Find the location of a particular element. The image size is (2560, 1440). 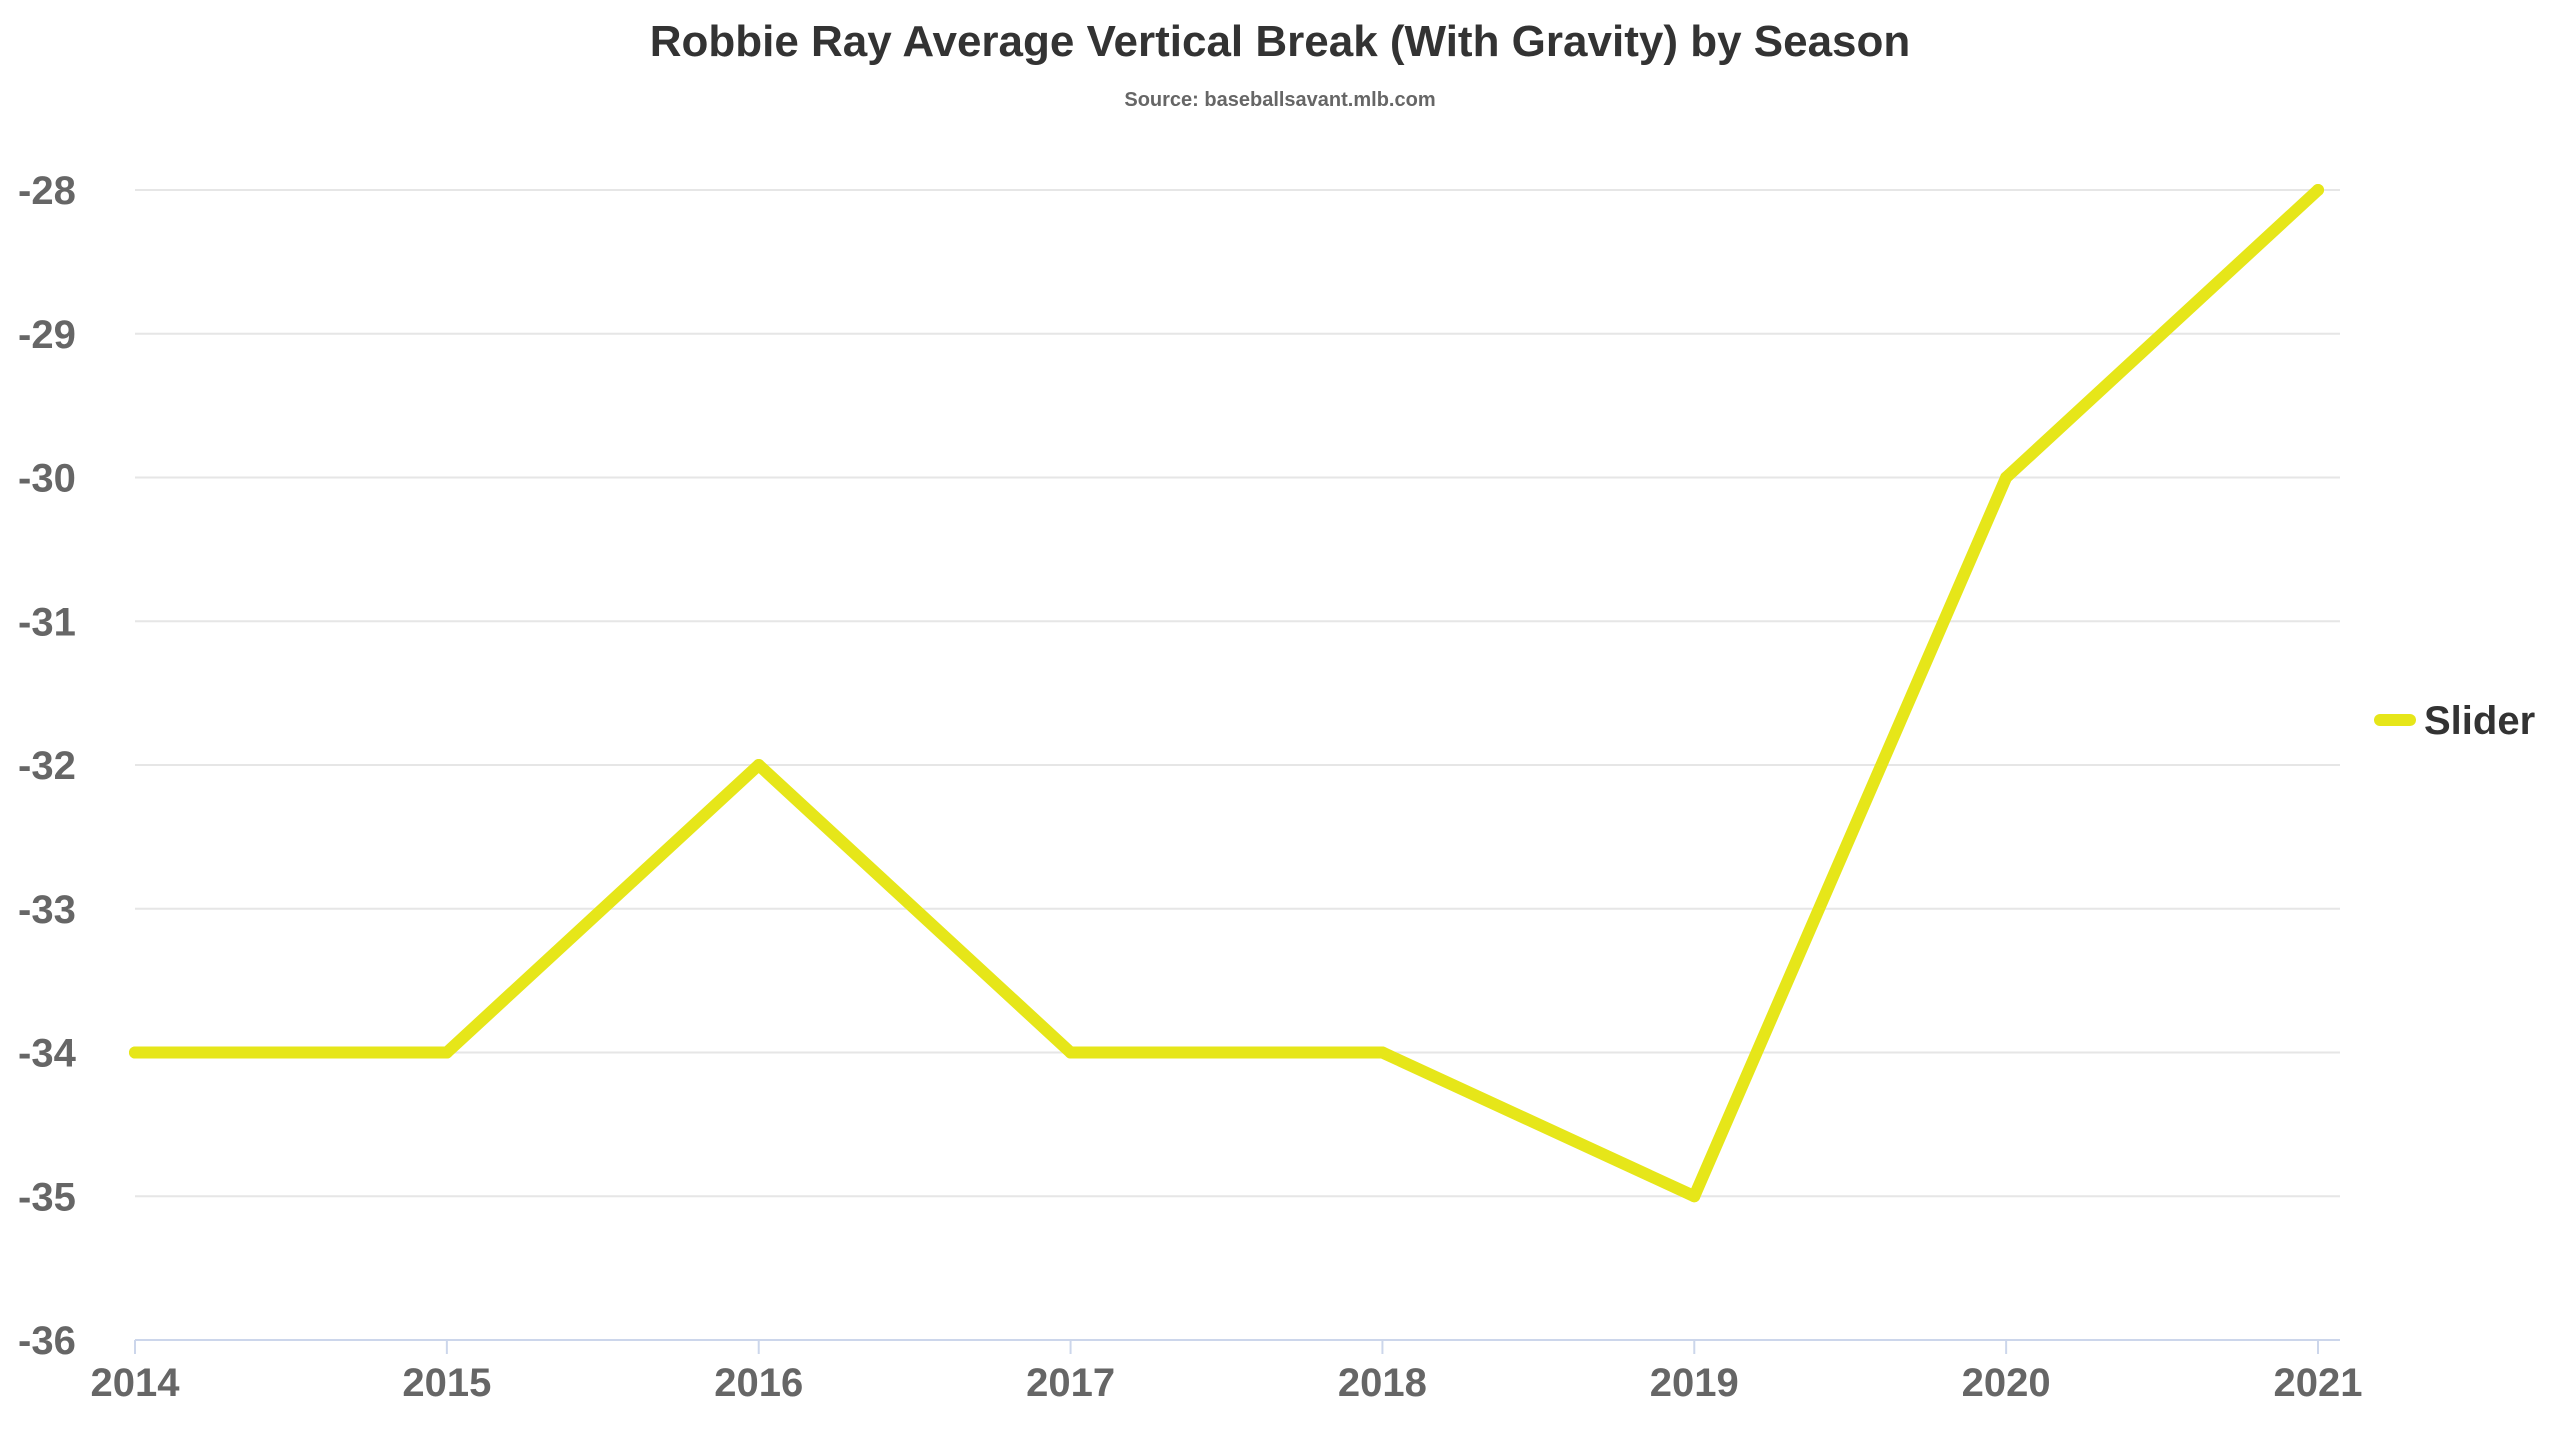

y-tick-label: -28 is located at coordinates (47, 191).